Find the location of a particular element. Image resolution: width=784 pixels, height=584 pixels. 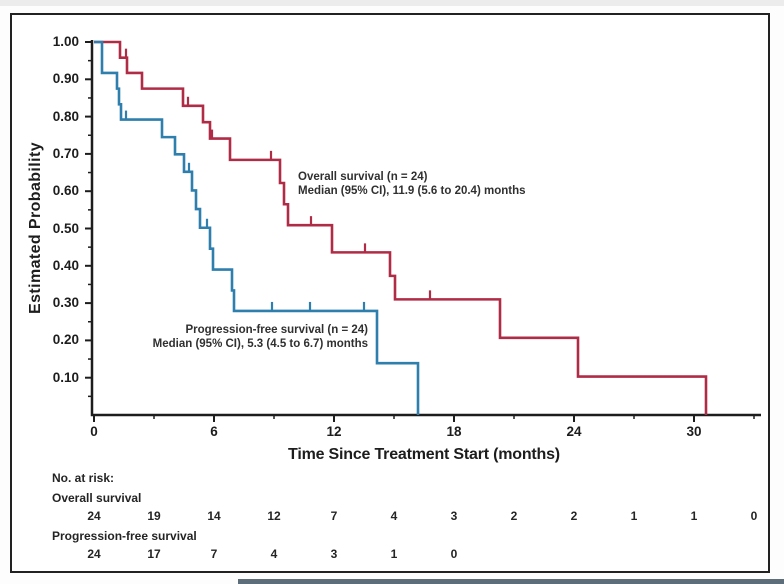

x-tick-label: 6 is located at coordinates (214, 431).